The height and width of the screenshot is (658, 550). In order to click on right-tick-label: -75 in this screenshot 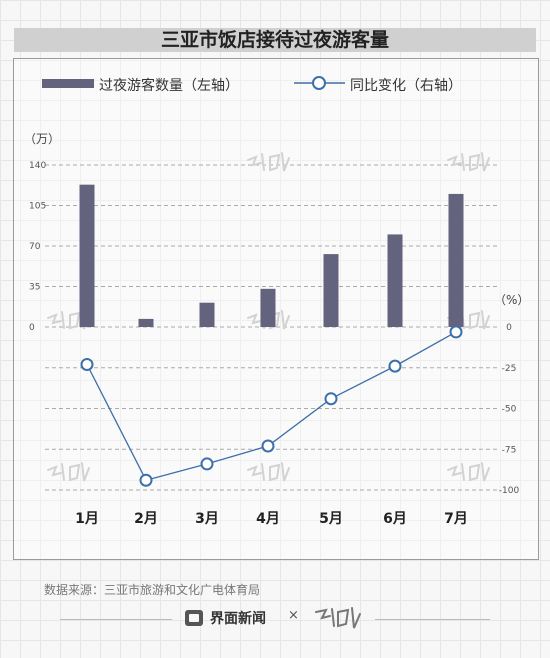, I will do `click(509, 450)`.